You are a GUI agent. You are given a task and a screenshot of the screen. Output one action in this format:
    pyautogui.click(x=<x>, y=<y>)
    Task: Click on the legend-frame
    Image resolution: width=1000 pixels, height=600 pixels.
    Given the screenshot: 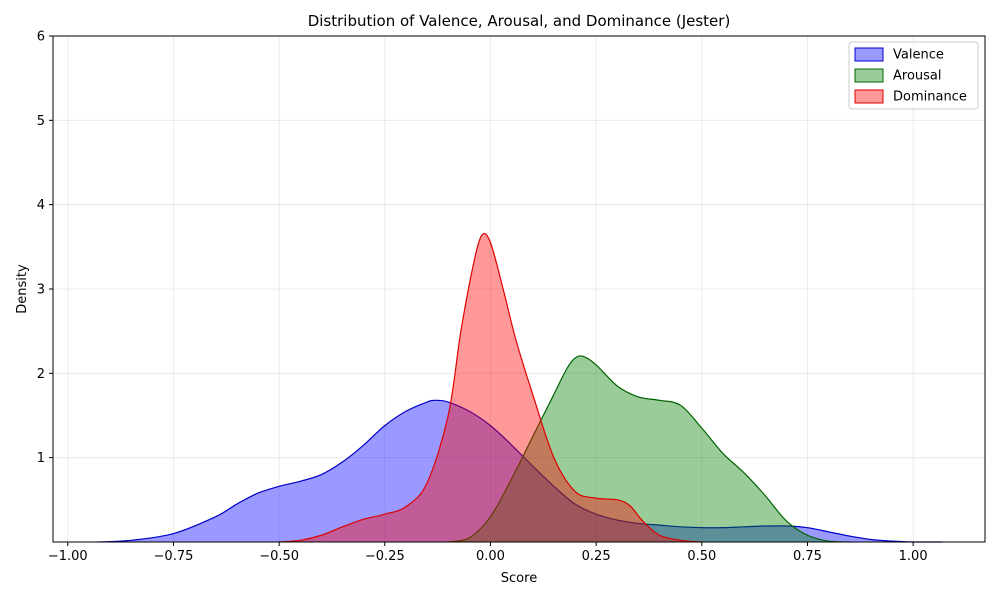 What is the action you would take?
    pyautogui.click(x=913, y=75)
    